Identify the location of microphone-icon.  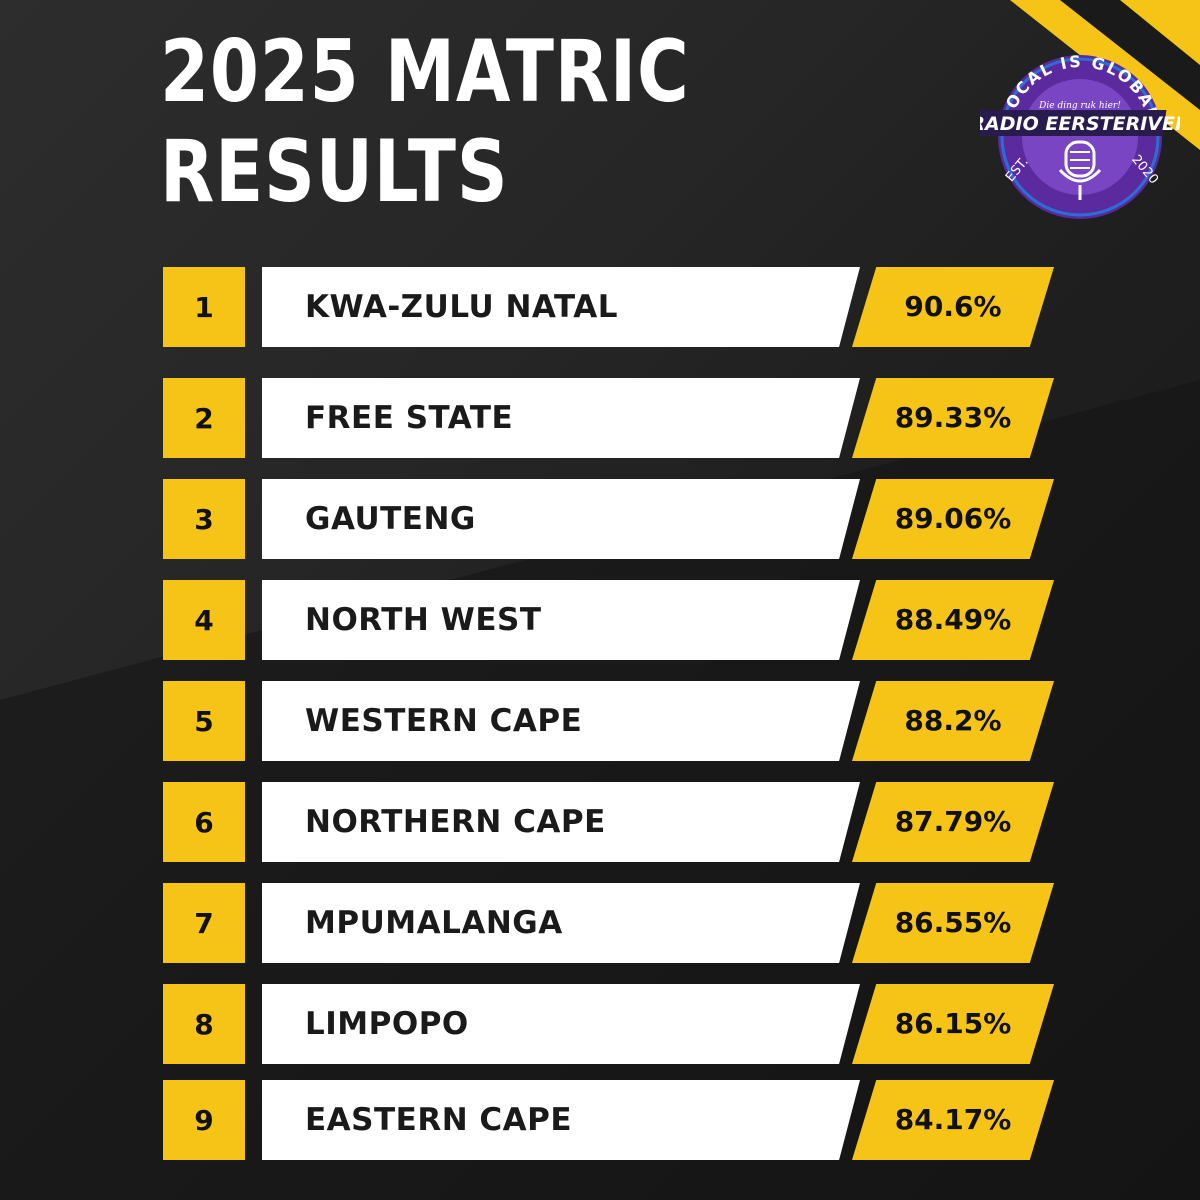
(1080, 170).